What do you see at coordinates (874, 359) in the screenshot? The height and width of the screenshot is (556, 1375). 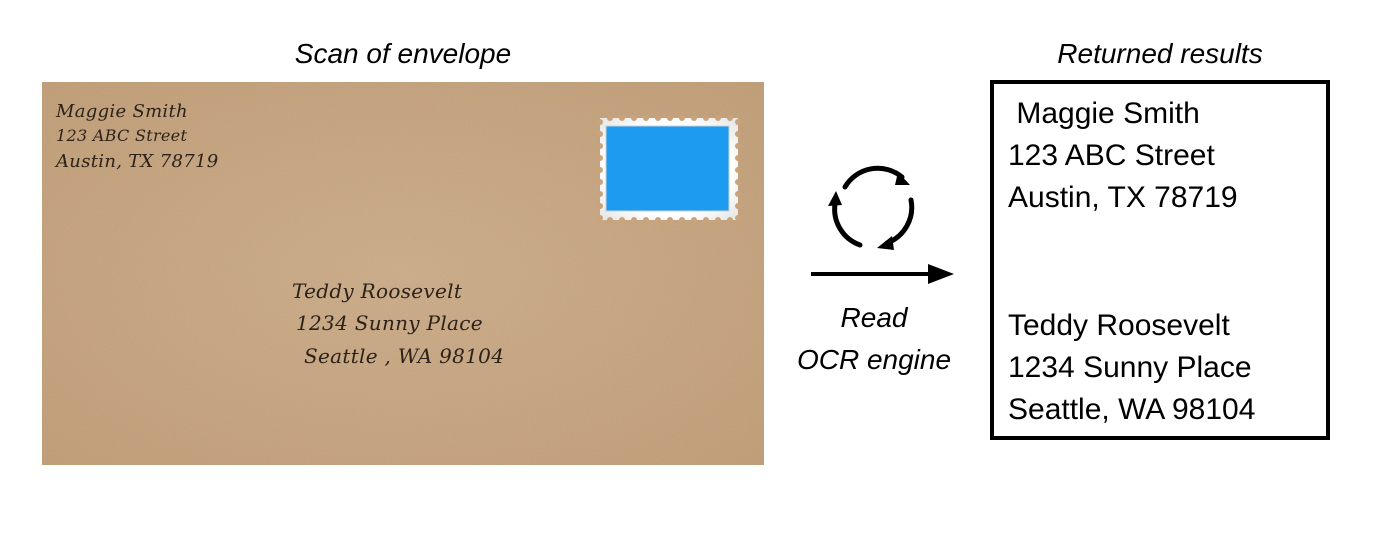 I see `ocr-label-engine: OCR engine` at bounding box center [874, 359].